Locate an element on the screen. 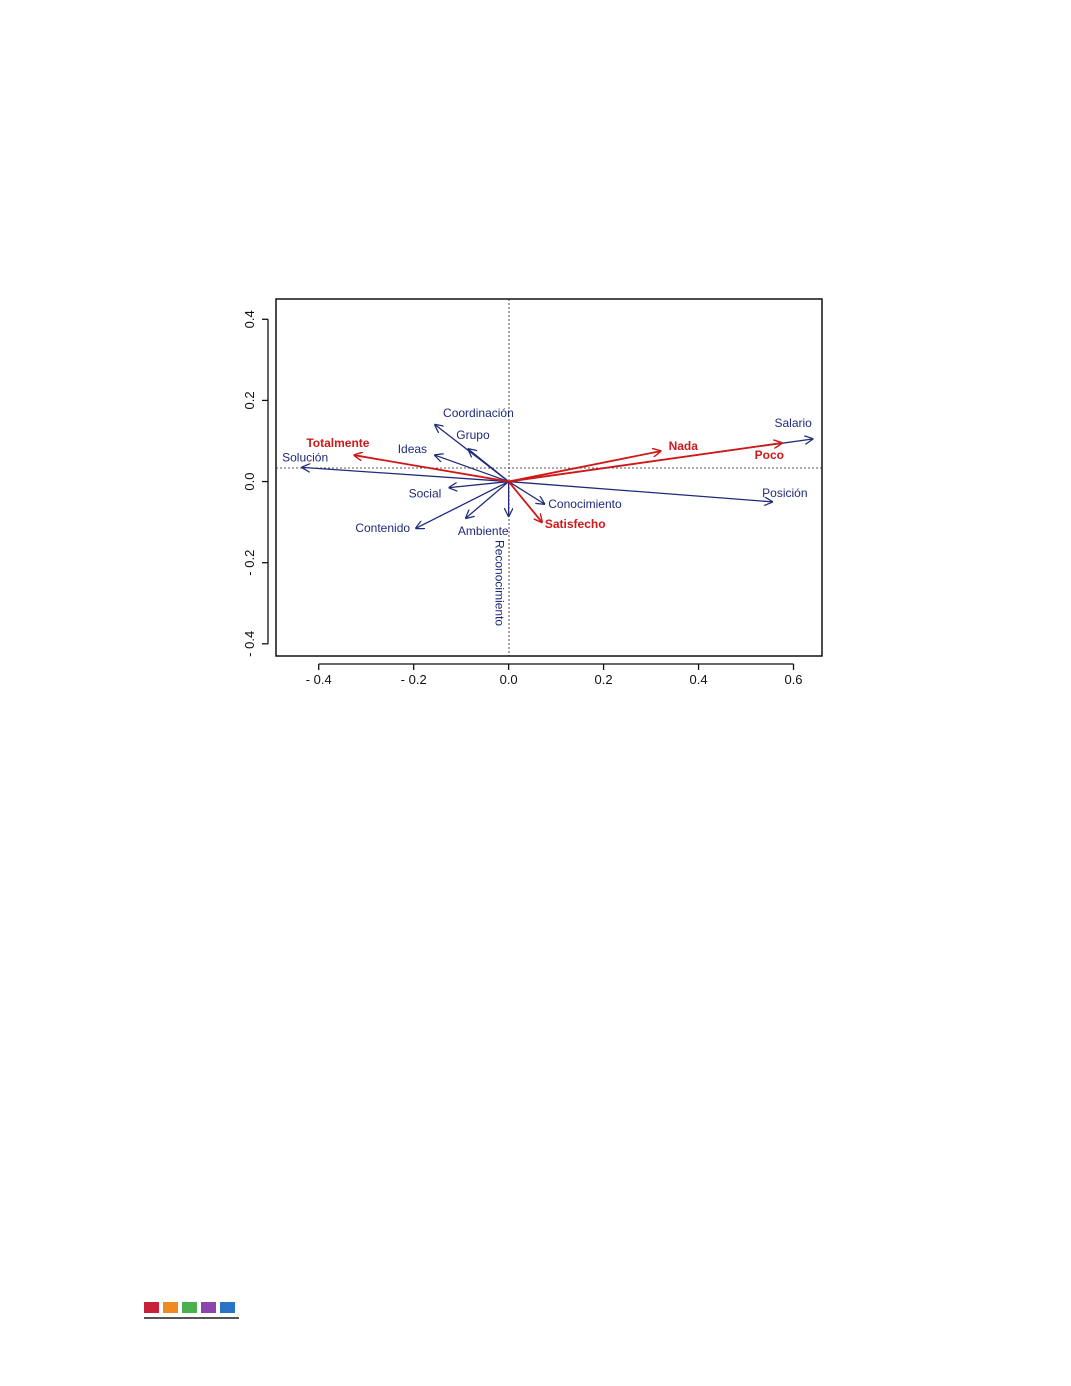  label-solucion: Solución is located at coordinates (305, 457).